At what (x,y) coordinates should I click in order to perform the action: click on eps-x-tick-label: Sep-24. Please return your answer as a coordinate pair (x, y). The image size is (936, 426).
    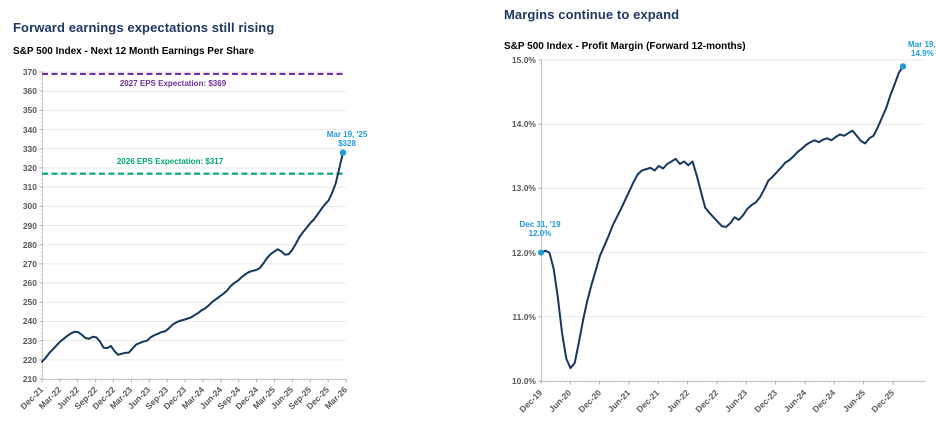
    Looking at the image, I should click on (228, 398).